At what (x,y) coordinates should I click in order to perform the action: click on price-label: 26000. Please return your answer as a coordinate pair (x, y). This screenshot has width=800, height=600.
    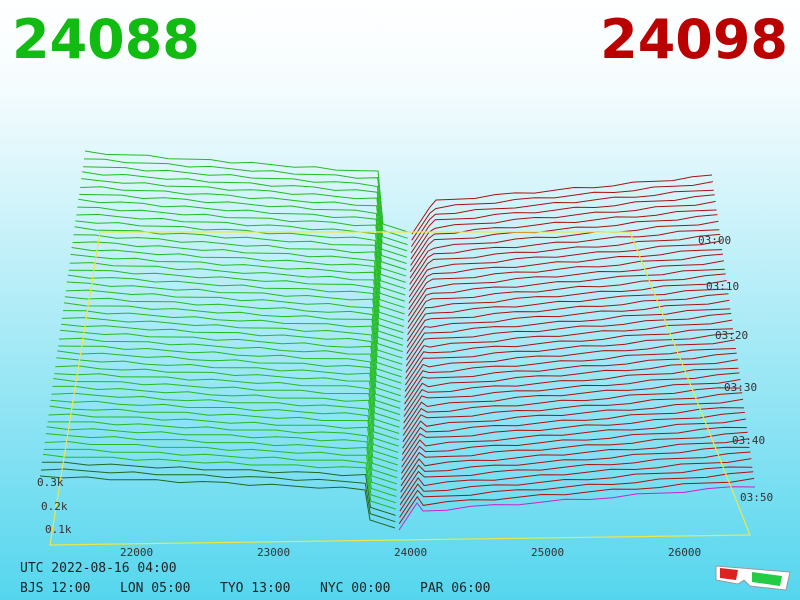
    Looking at the image, I should click on (684, 552).